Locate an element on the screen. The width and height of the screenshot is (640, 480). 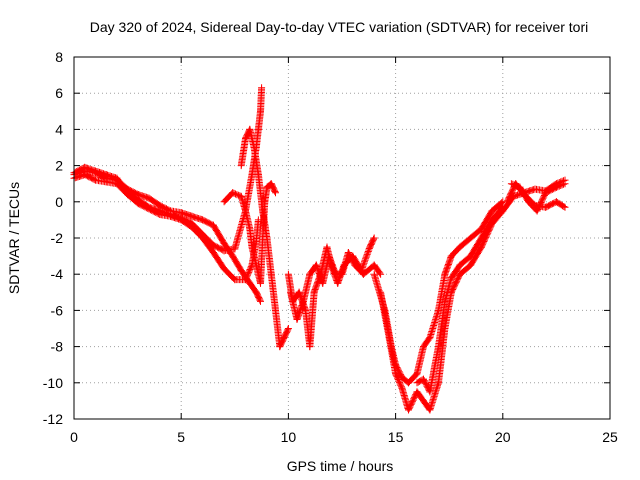
y-tick-label: -8 is located at coordinates (57, 347).